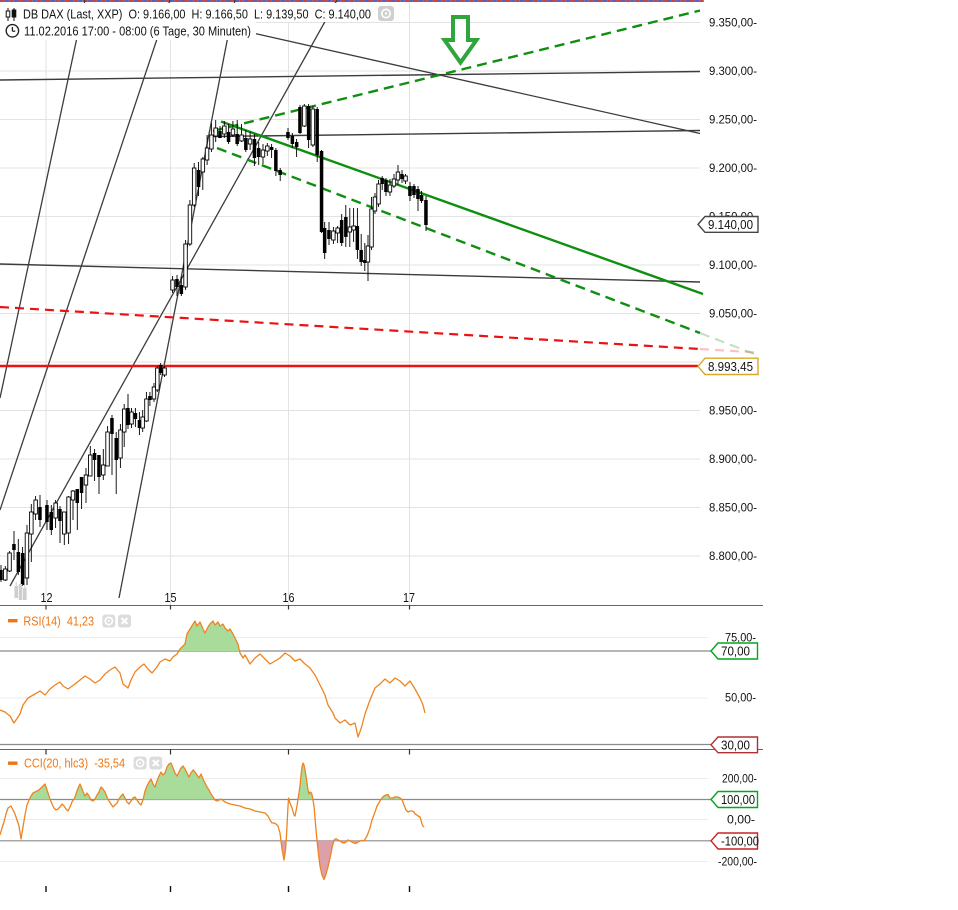 The width and height of the screenshot is (958, 910). What do you see at coordinates (735, 651) in the screenshot?
I see `svg-text: 70,00` at bounding box center [735, 651].